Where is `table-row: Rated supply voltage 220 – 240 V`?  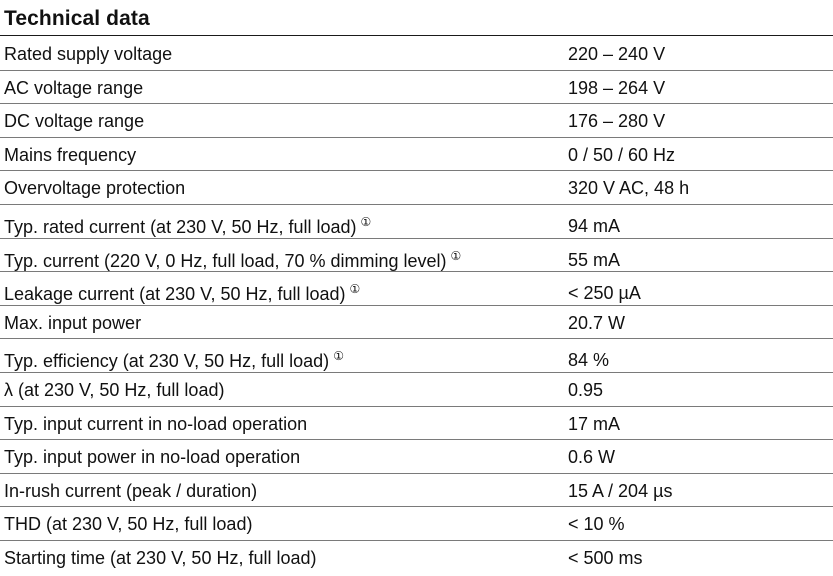
table-row: Rated supply voltage 220 – 240 V is located at coordinates (416, 54).